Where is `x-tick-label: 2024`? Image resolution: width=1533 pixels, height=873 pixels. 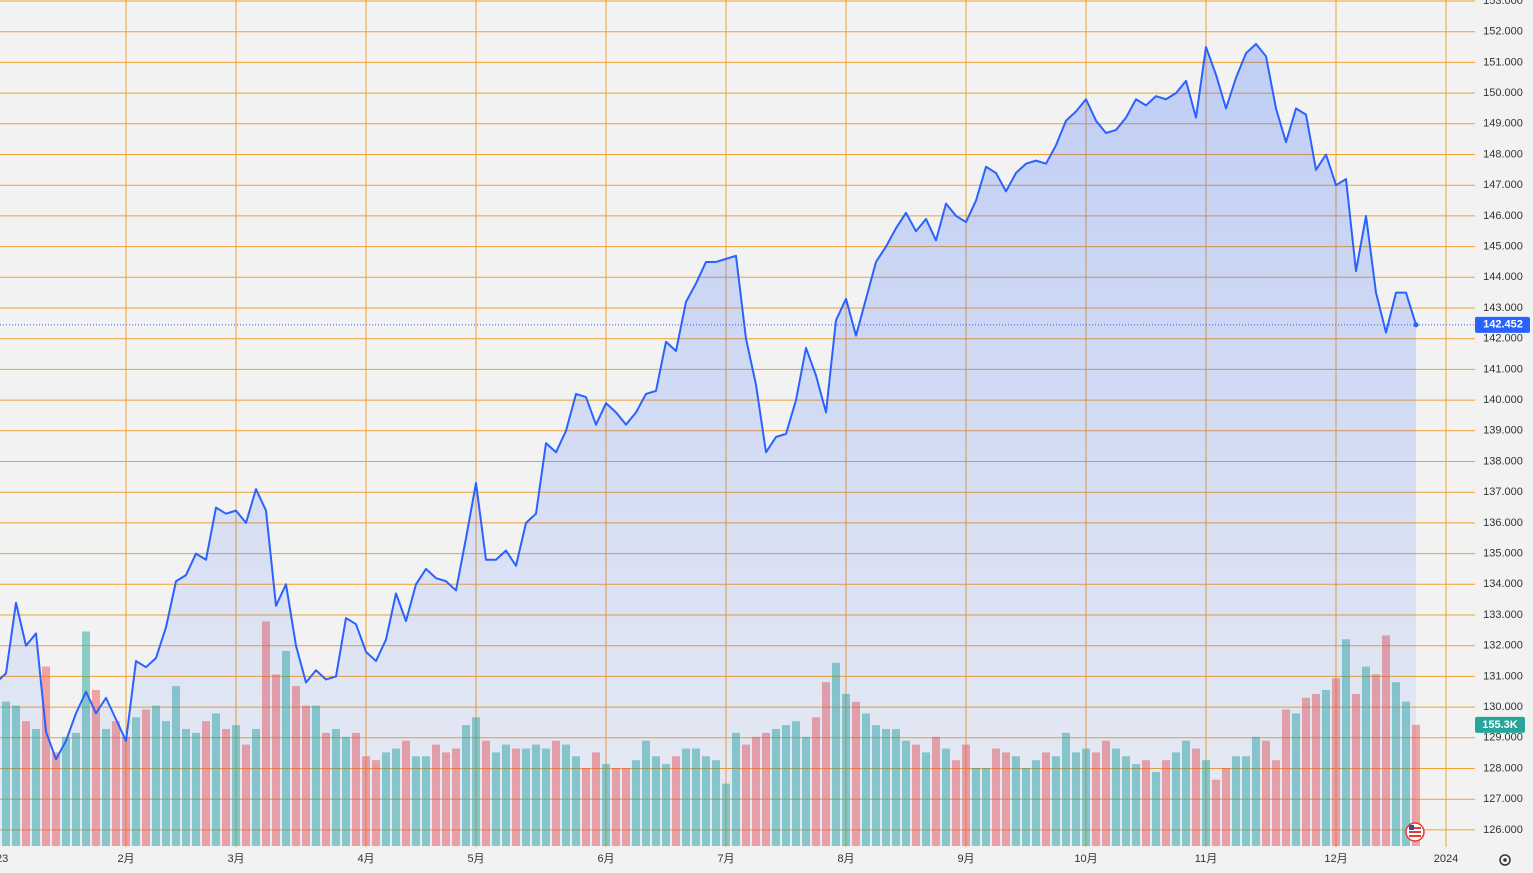 x-tick-label: 2024 is located at coordinates (1446, 859).